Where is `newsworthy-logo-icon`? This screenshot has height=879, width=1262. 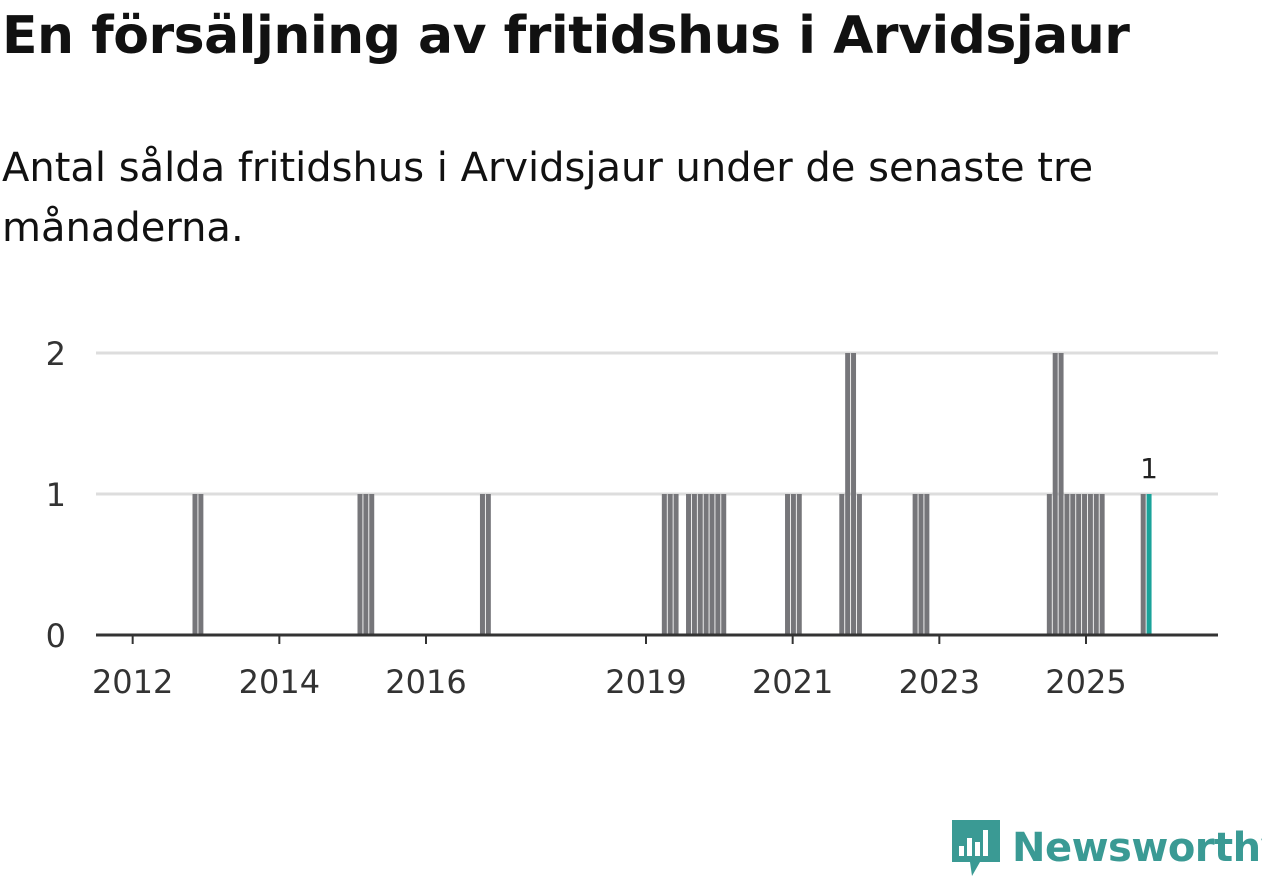 newsworthy-logo-icon is located at coordinates (976, 848).